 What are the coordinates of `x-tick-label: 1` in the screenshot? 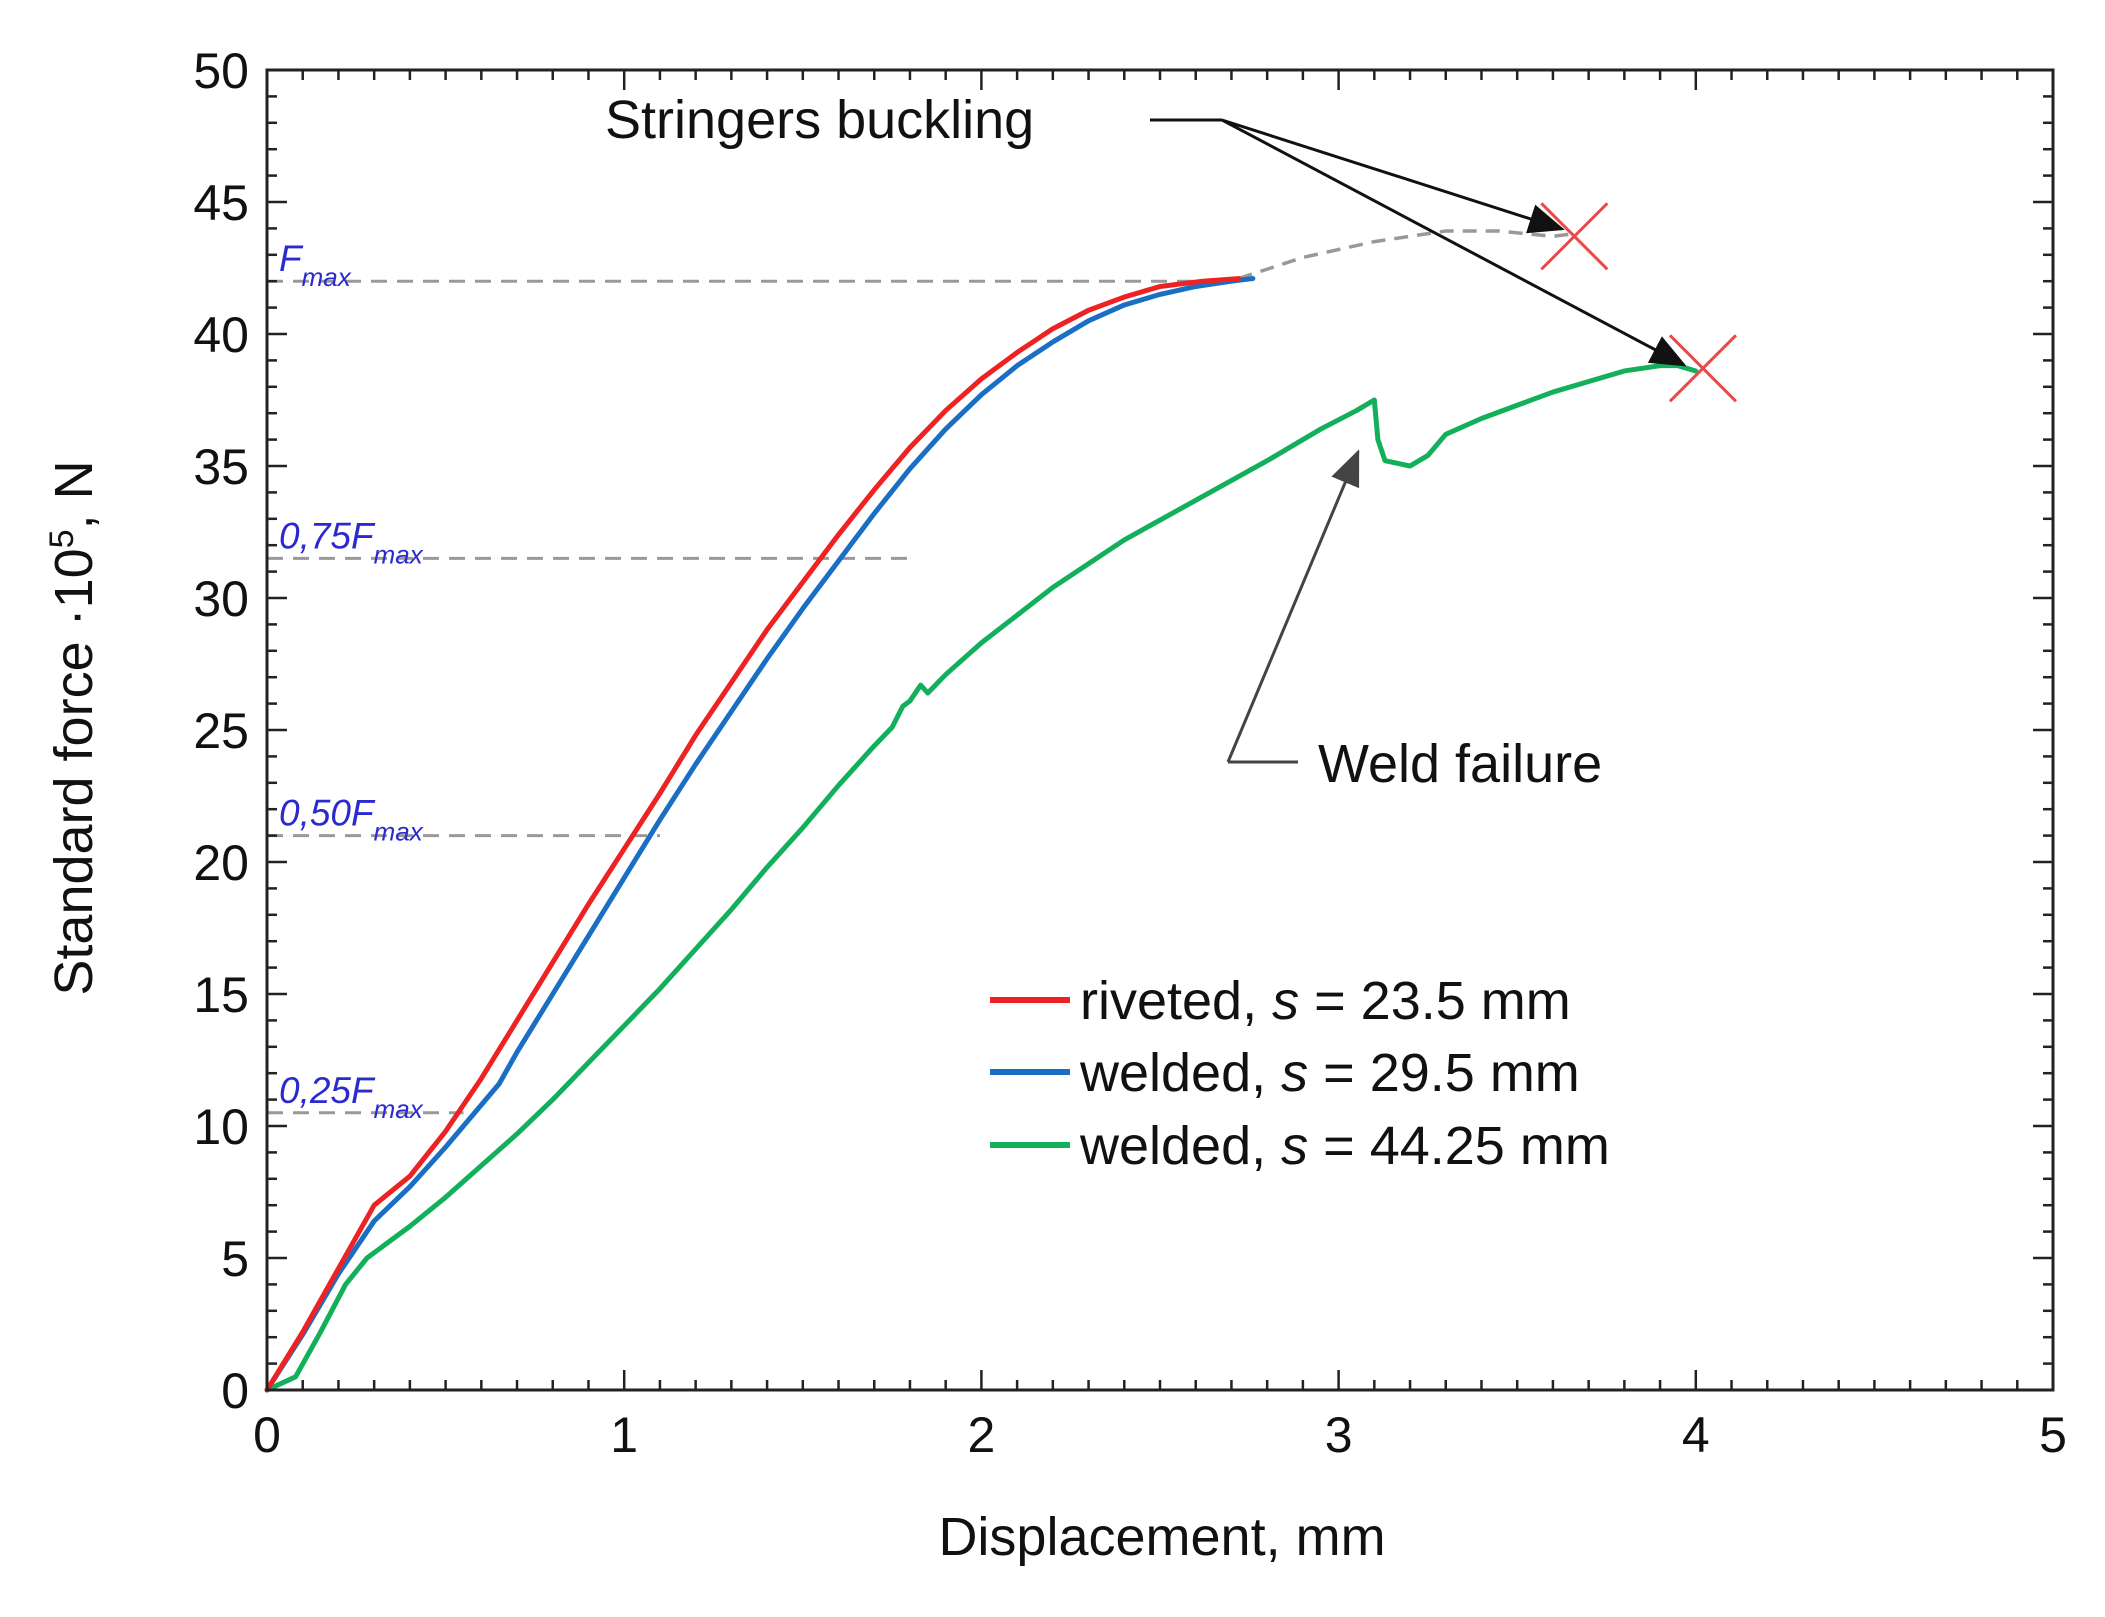 It's located at (624, 1435).